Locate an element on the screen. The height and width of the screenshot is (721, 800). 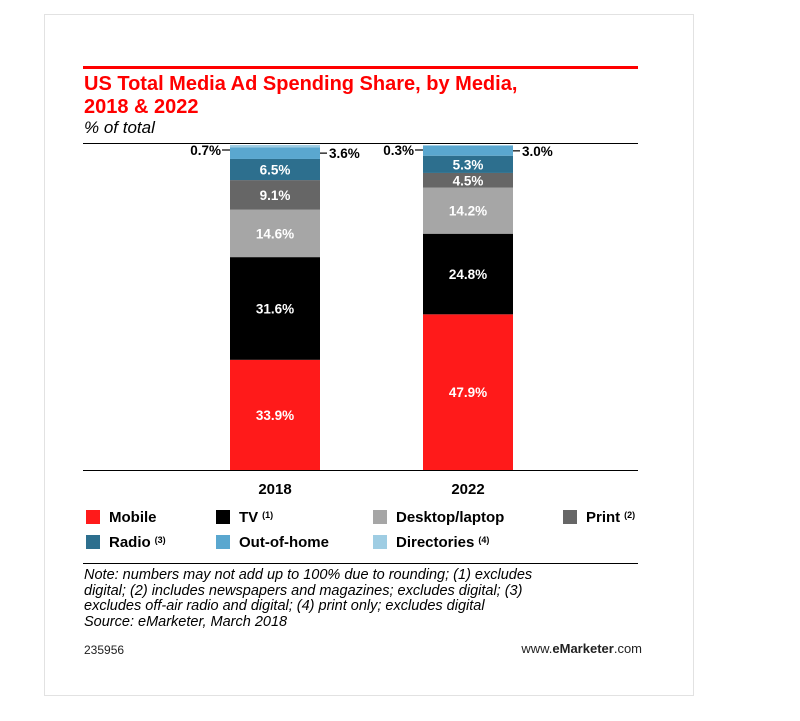
site-brand: eMarketer is located at coordinates (583, 648).